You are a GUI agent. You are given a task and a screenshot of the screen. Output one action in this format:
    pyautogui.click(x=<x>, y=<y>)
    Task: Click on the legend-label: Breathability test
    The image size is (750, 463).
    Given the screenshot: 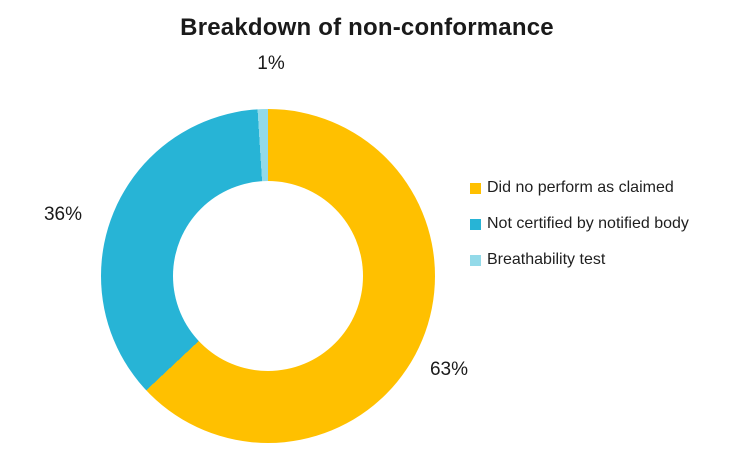 What is the action you would take?
    pyautogui.click(x=546, y=259)
    